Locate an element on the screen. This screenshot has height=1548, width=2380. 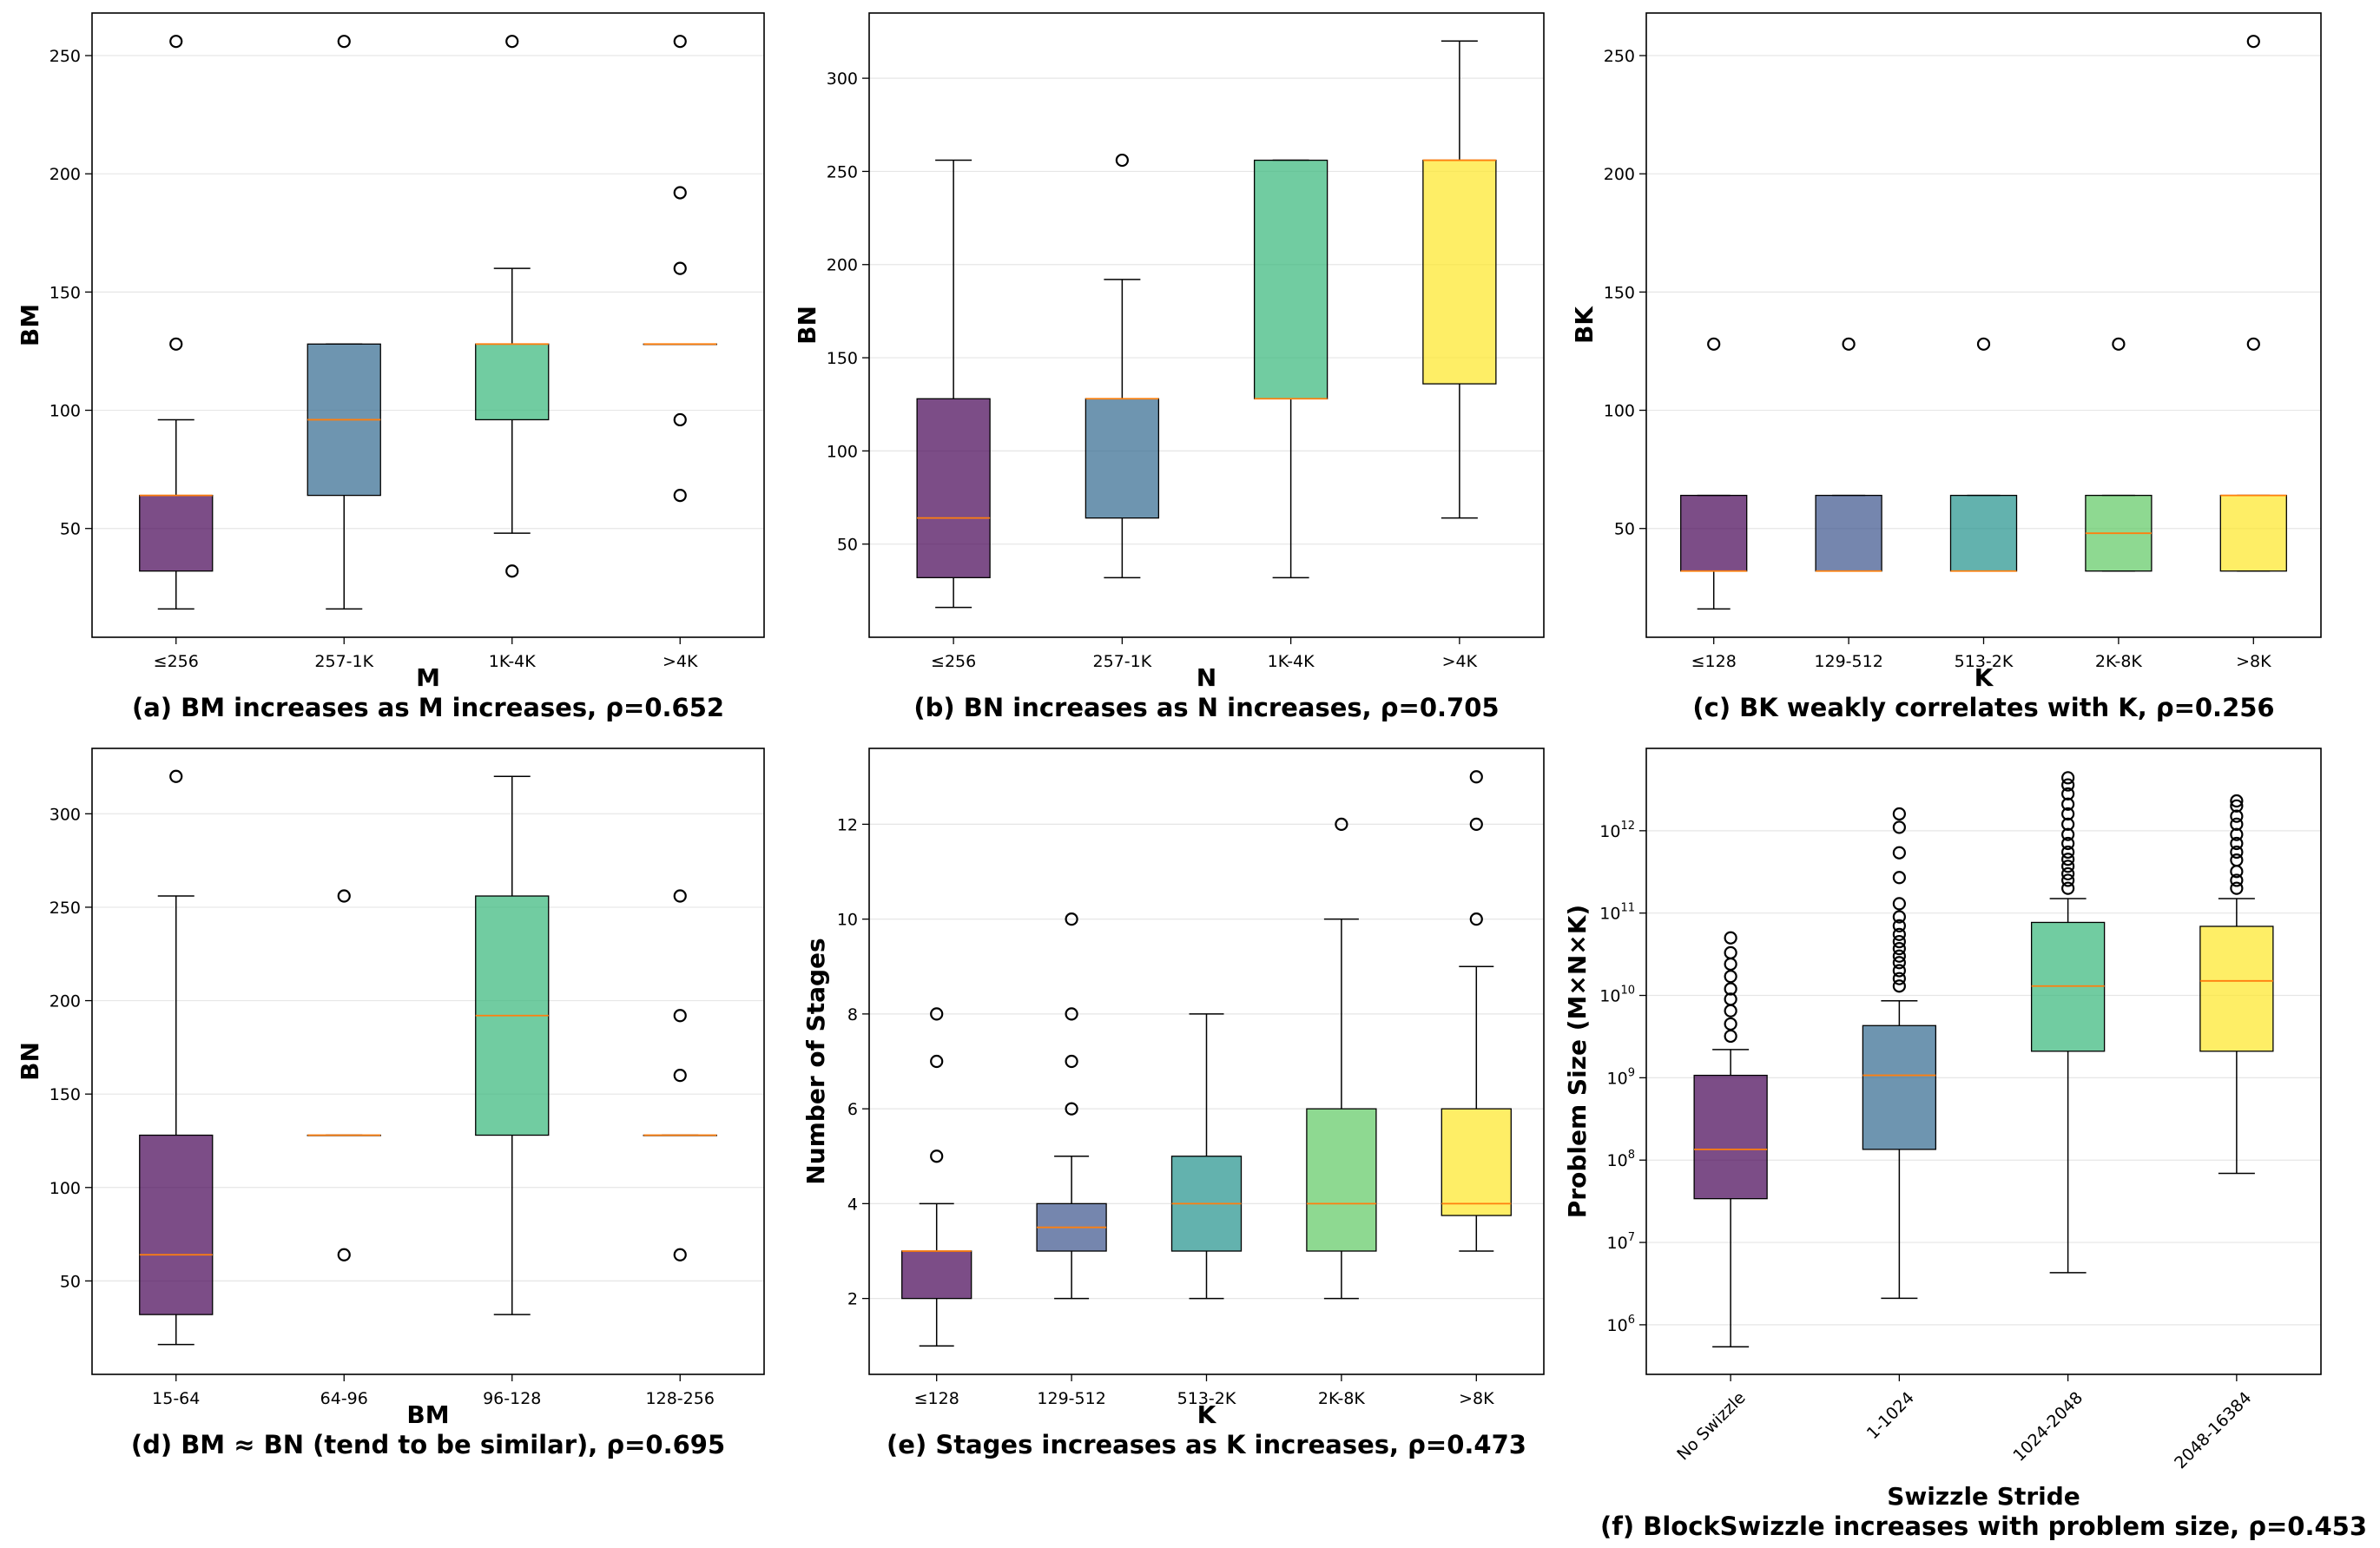
x-tick-label: No Swizzle is located at coordinates (1711, 1426).